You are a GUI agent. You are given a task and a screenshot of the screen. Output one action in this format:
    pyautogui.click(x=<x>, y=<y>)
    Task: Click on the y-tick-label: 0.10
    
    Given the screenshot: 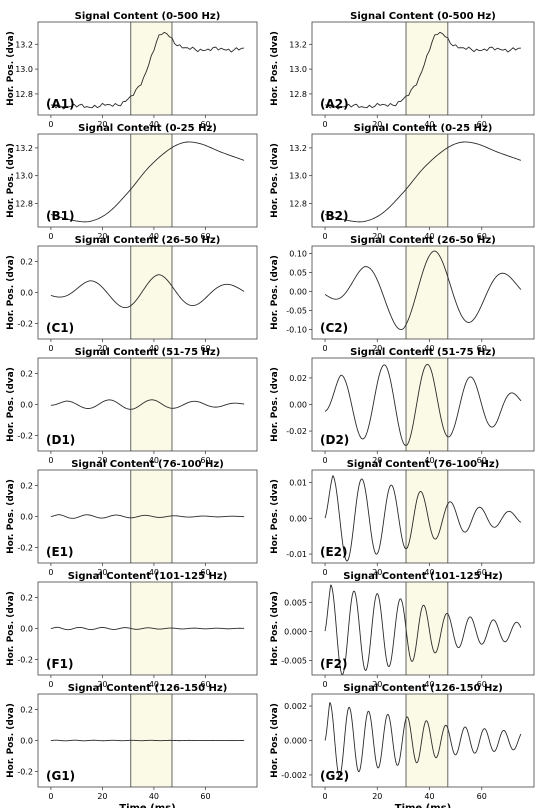 What is the action you would take?
    pyautogui.click(x=298, y=254)
    